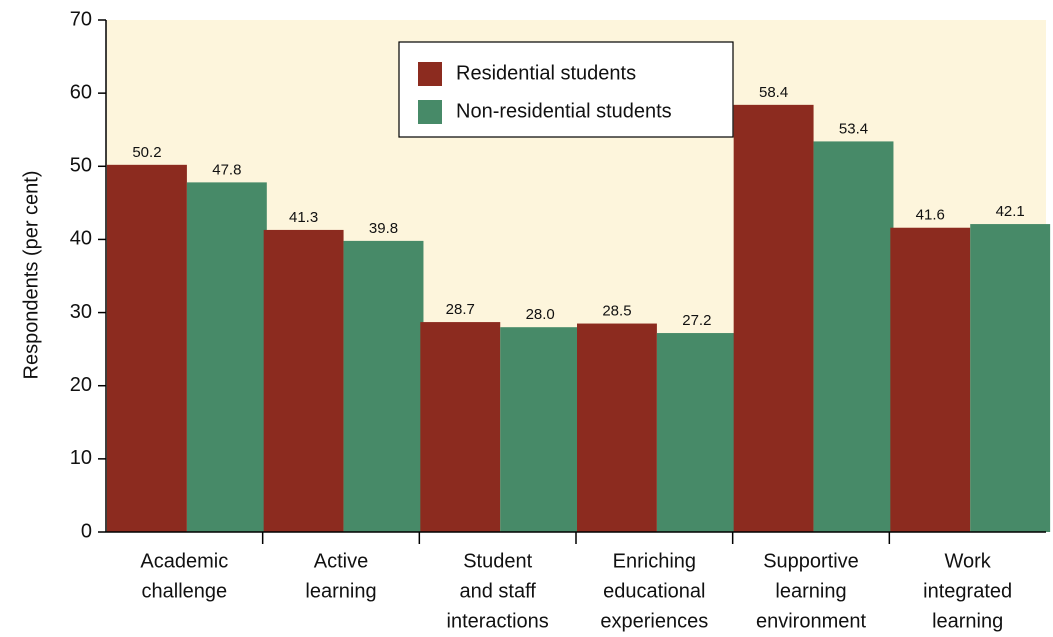  Describe the element at coordinates (81, 458) in the screenshot. I see `y-tick-label: 10` at that location.